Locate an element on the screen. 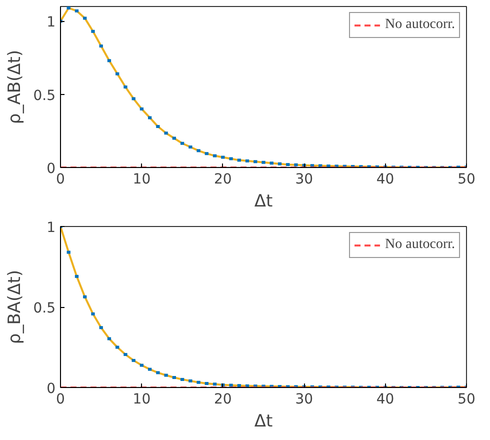  y-axis-title: ρ_BA(Δt) is located at coordinates (15, 307).